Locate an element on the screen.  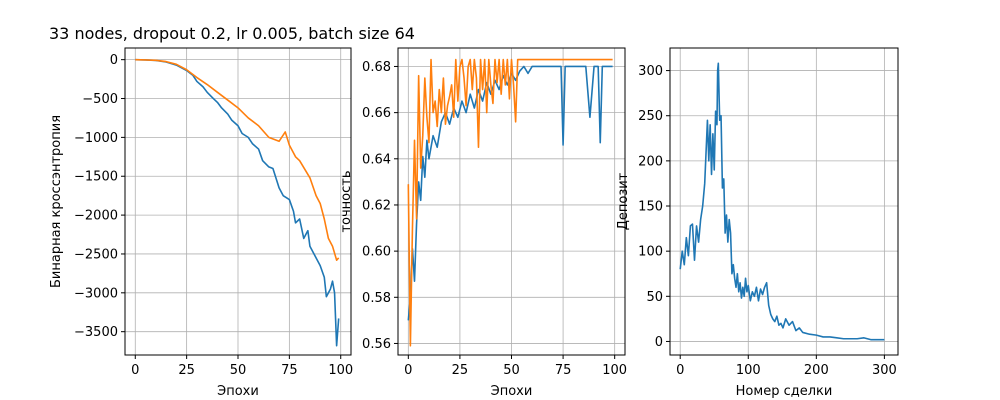
y-tick-label: 0.58 is located at coordinates (376, 298).